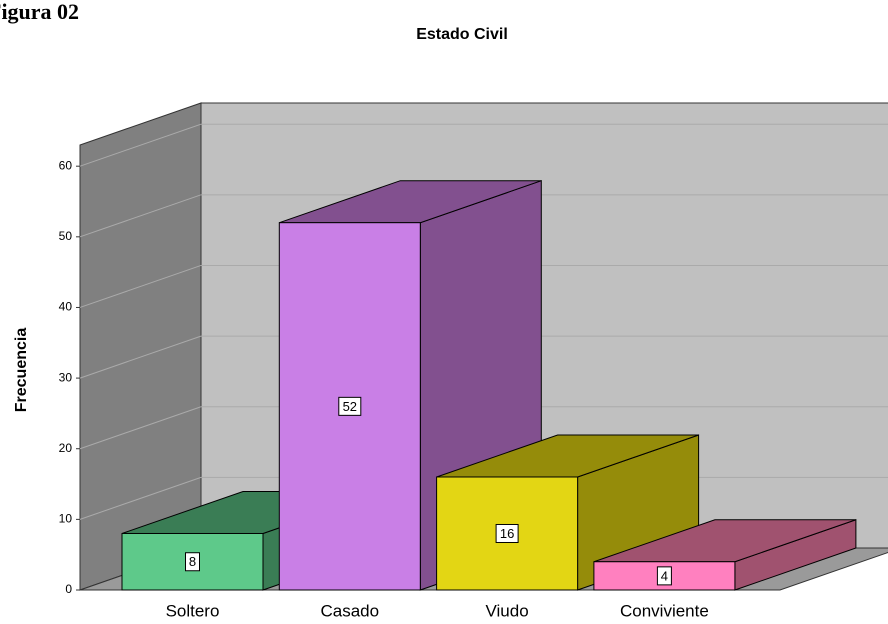 The height and width of the screenshot is (624, 888). I want to click on y-tick-label: 40, so click(66, 307).